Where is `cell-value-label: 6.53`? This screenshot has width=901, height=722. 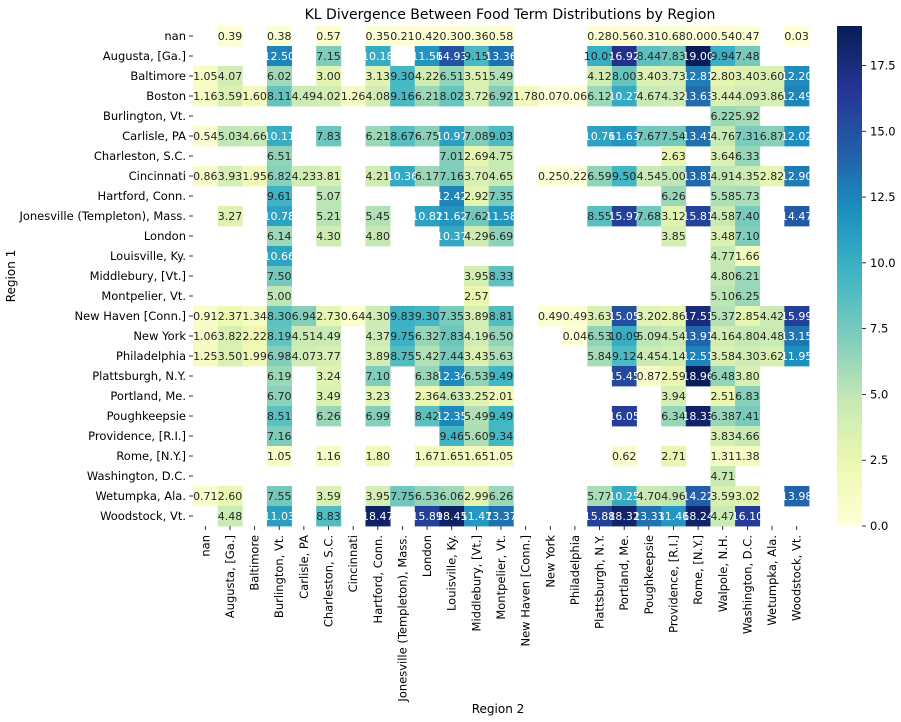
cell-value-label: 6.53 is located at coordinates (599, 336).